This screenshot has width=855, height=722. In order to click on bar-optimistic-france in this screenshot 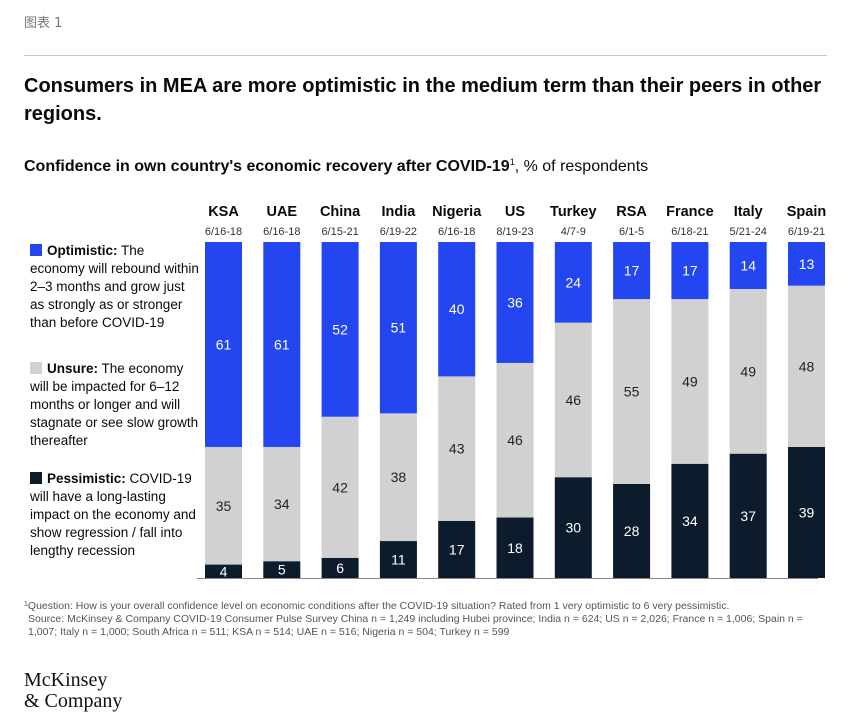, I will do `click(690, 271)`.